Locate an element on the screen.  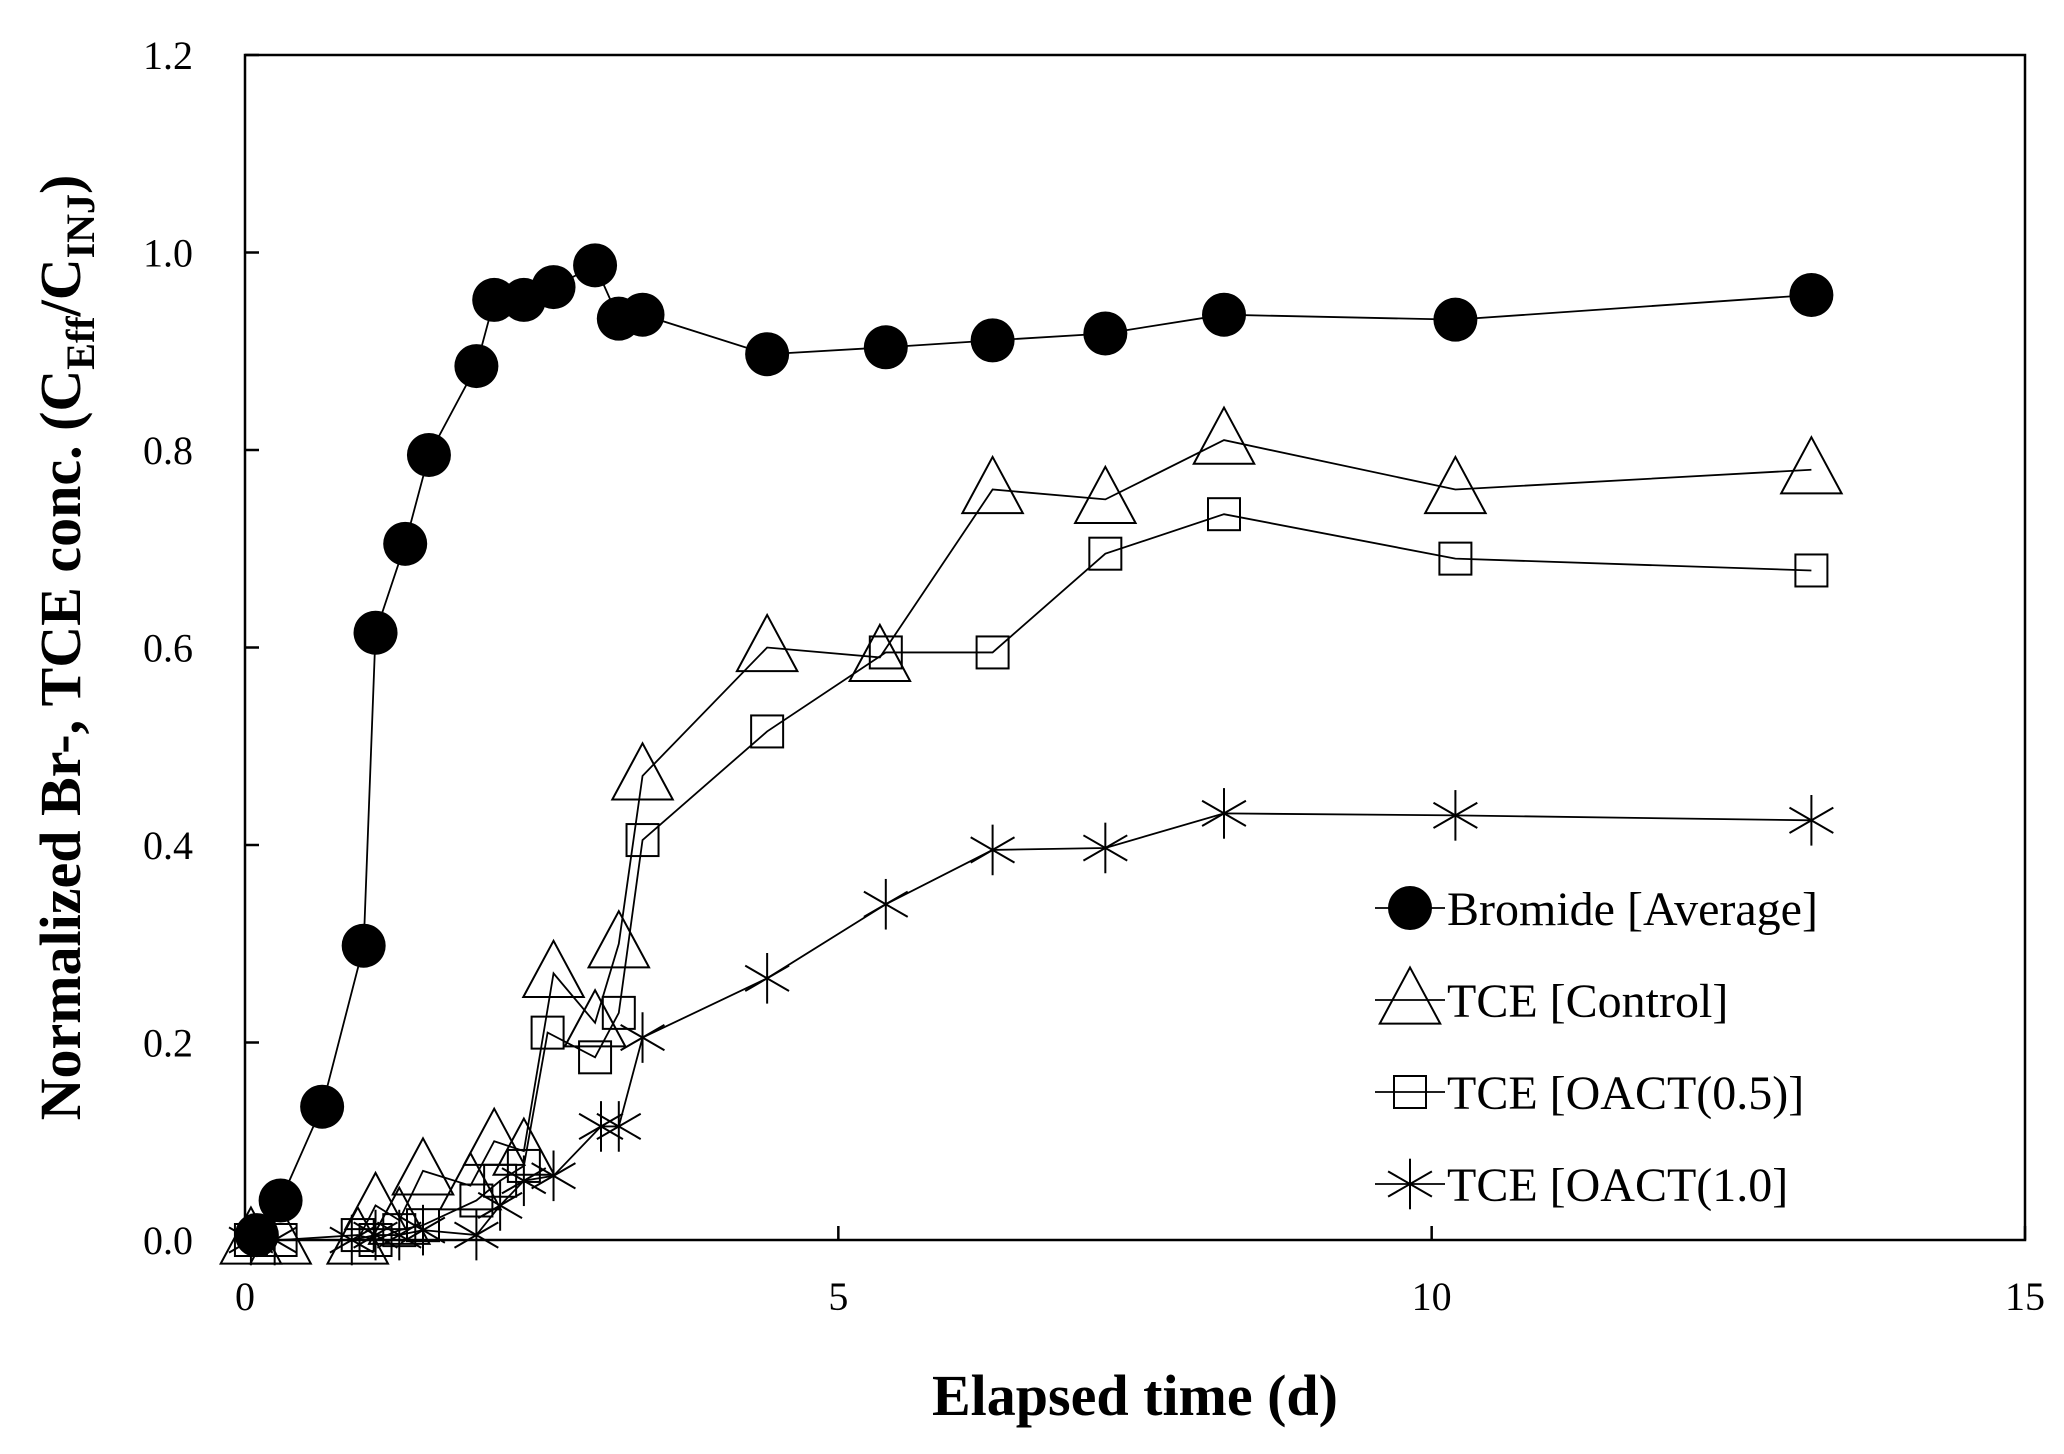
legend-label: TCE [Control] is located at coordinates (1587, 1001).